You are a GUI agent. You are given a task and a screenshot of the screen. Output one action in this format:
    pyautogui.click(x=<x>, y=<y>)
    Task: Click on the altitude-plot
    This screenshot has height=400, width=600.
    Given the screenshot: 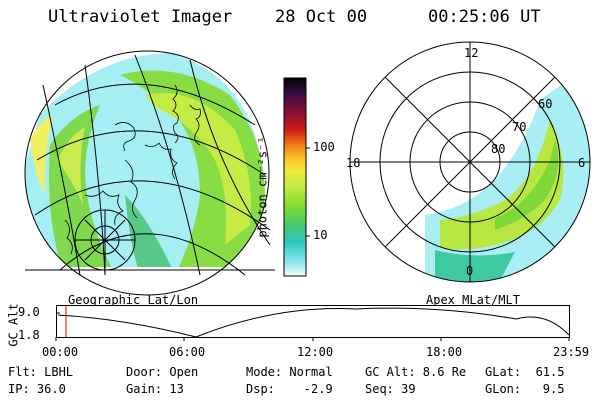 What is the action you would take?
    pyautogui.click(x=312, y=323)
    